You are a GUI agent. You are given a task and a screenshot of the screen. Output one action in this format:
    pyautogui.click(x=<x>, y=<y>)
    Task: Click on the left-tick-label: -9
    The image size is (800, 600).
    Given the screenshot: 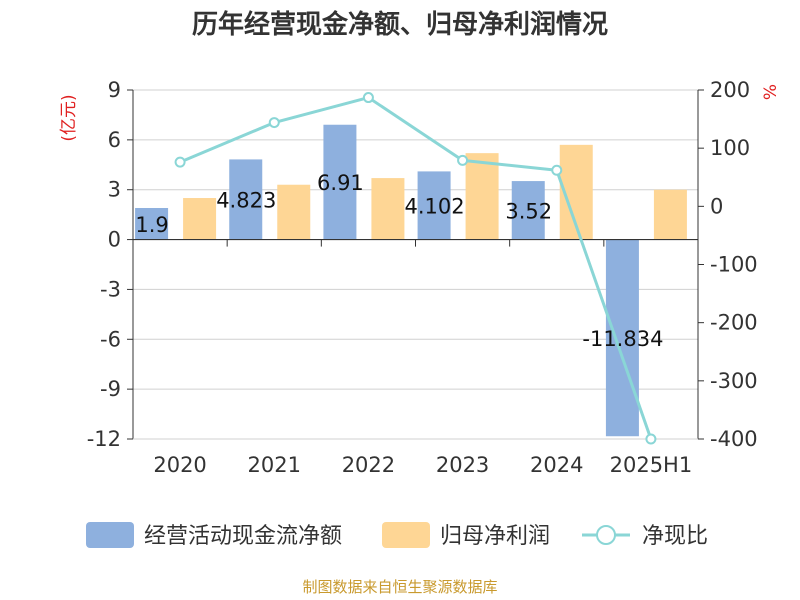 What is the action you would take?
    pyautogui.click(x=110, y=389)
    